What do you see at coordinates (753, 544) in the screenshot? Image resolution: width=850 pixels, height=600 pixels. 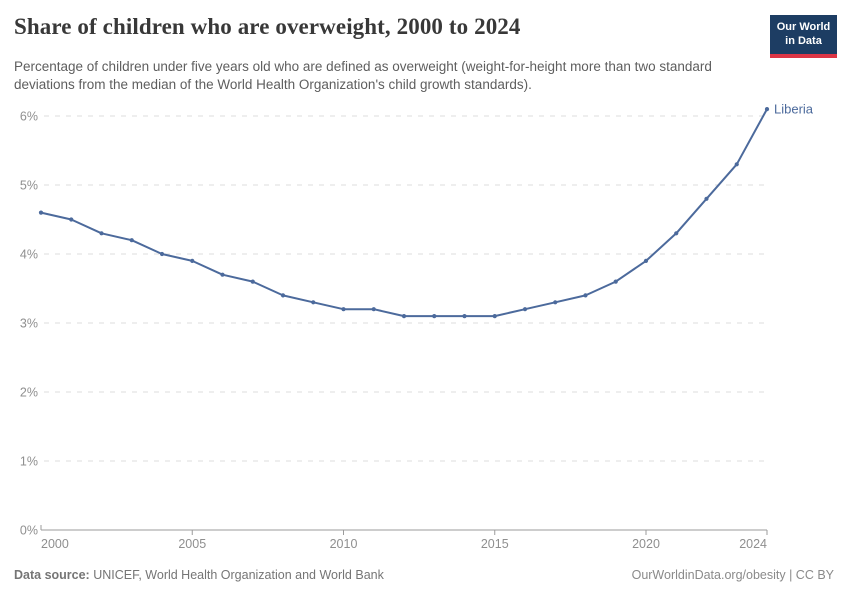 I see `x-axis-tick-label: 2024` at bounding box center [753, 544].